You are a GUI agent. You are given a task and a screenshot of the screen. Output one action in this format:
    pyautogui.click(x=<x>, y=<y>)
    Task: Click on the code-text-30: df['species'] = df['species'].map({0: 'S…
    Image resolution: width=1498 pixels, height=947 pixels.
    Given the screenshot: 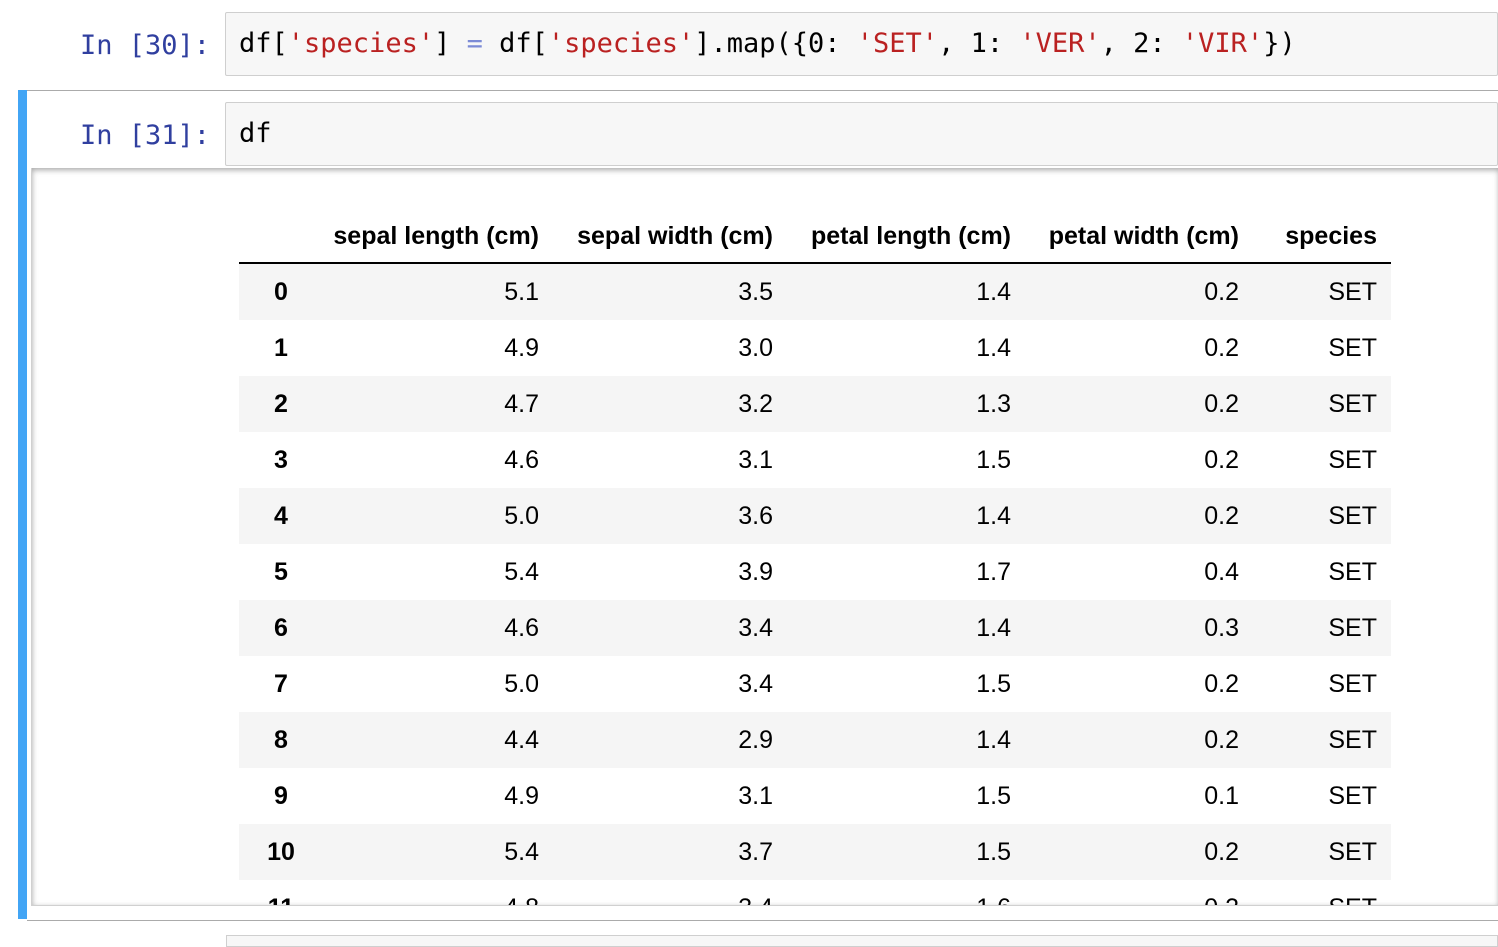 What is the action you would take?
    pyautogui.click(x=767, y=43)
    